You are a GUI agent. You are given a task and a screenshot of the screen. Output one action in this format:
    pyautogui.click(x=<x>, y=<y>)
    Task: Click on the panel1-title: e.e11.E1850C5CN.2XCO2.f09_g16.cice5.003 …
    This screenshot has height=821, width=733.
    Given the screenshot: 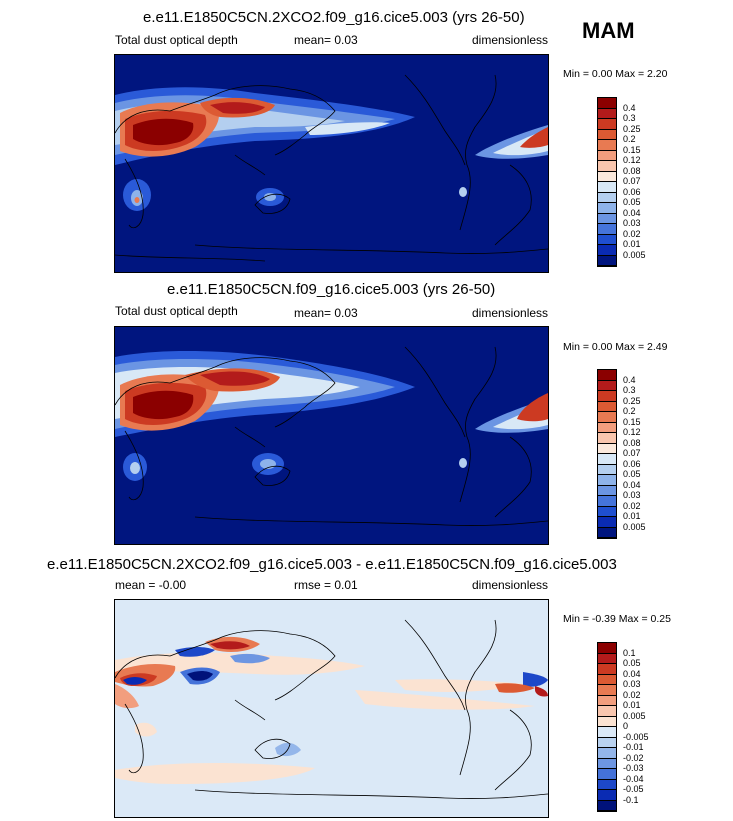 What is the action you would take?
    pyautogui.click(x=334, y=17)
    